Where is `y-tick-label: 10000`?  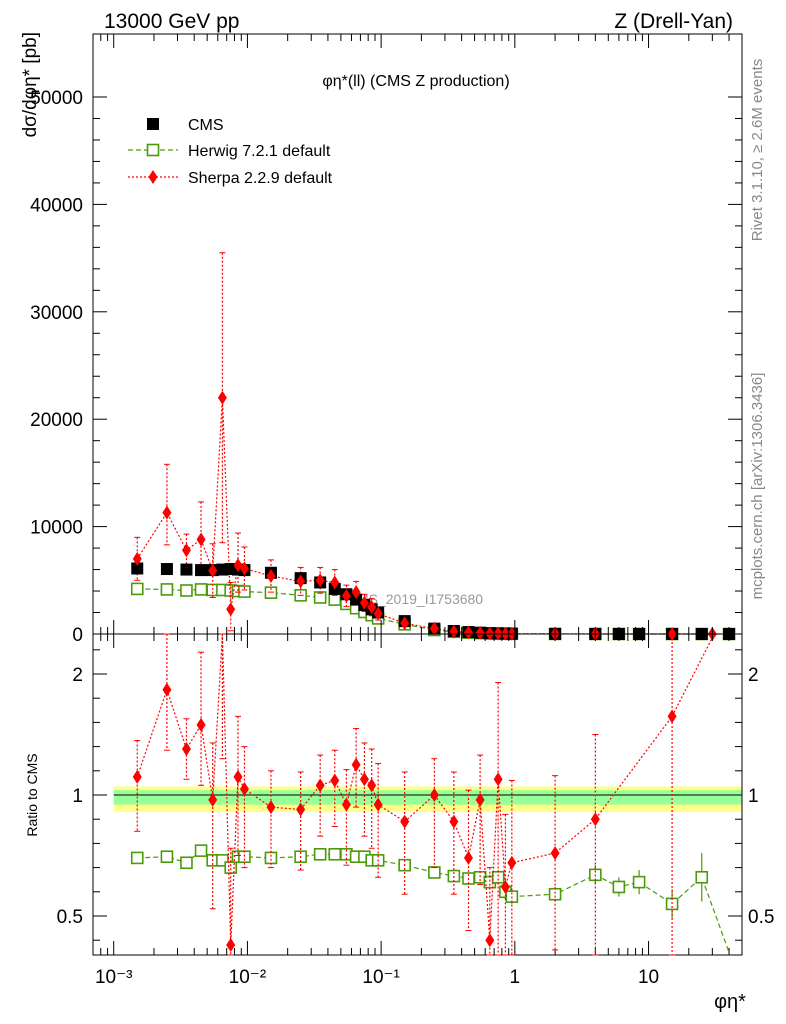 y-tick-label: 10000 is located at coordinates (56, 528).